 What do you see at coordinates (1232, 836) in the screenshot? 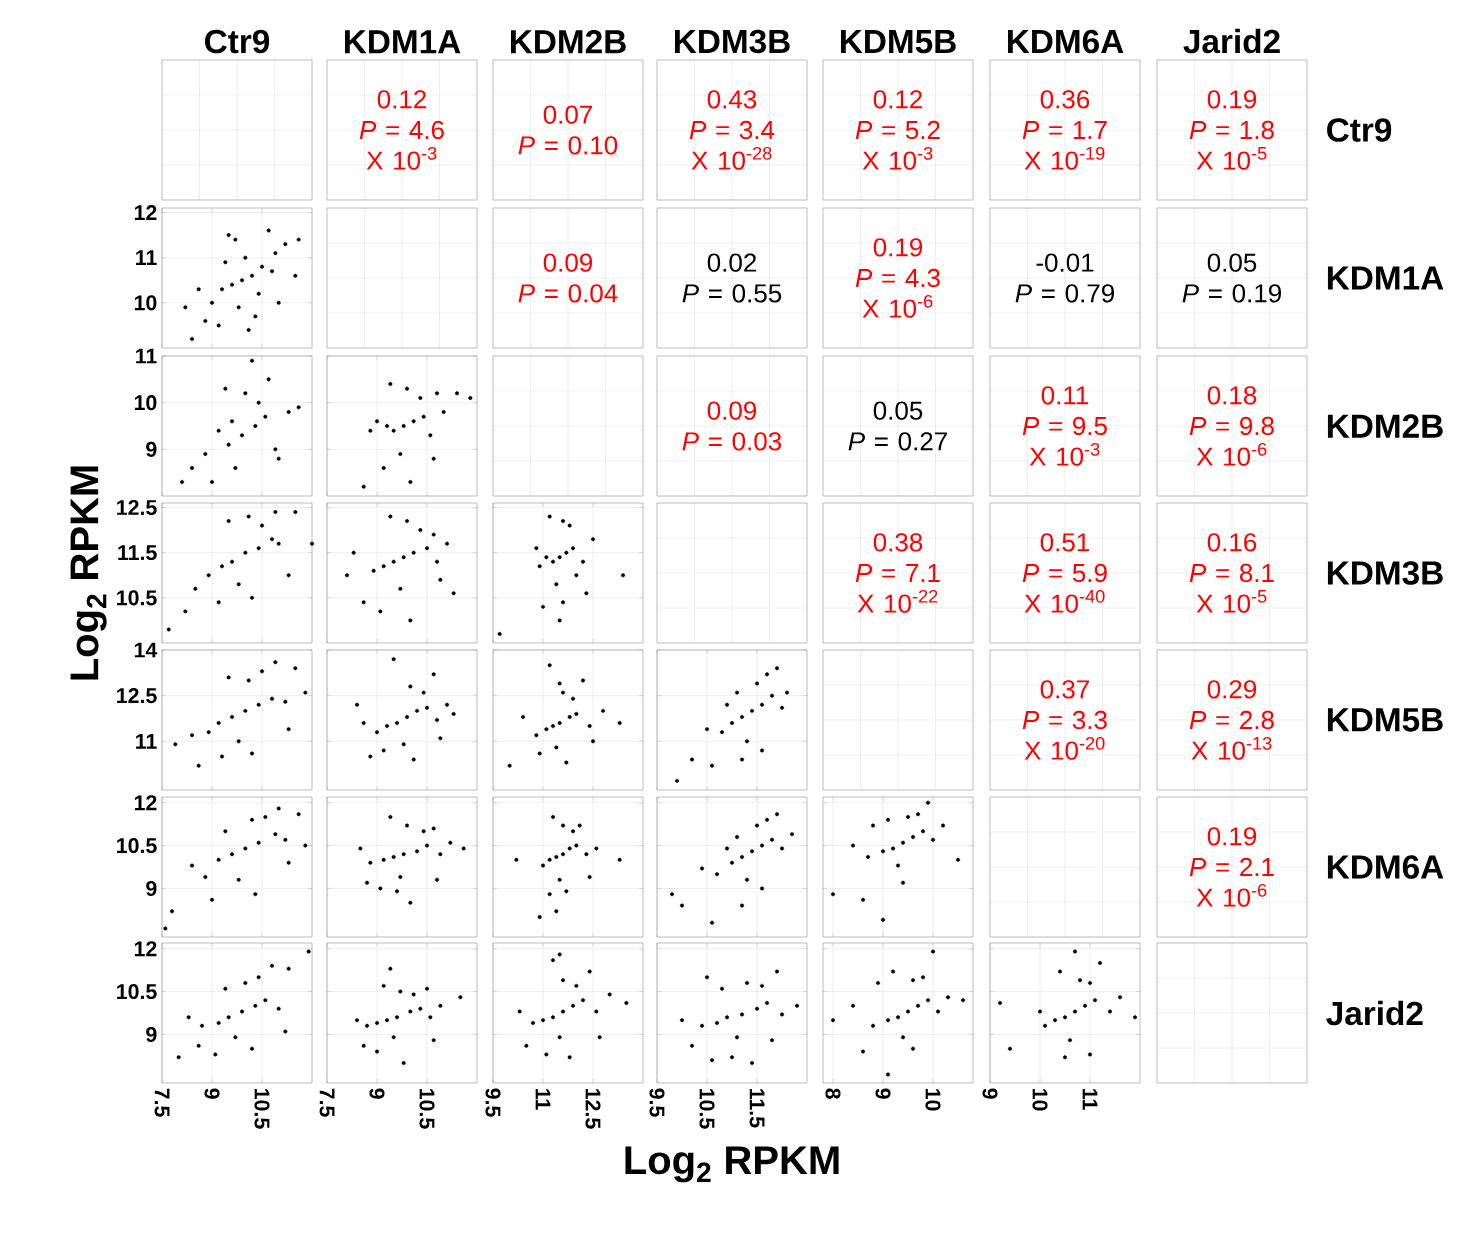
I see `text: 0.19` at bounding box center [1232, 836].